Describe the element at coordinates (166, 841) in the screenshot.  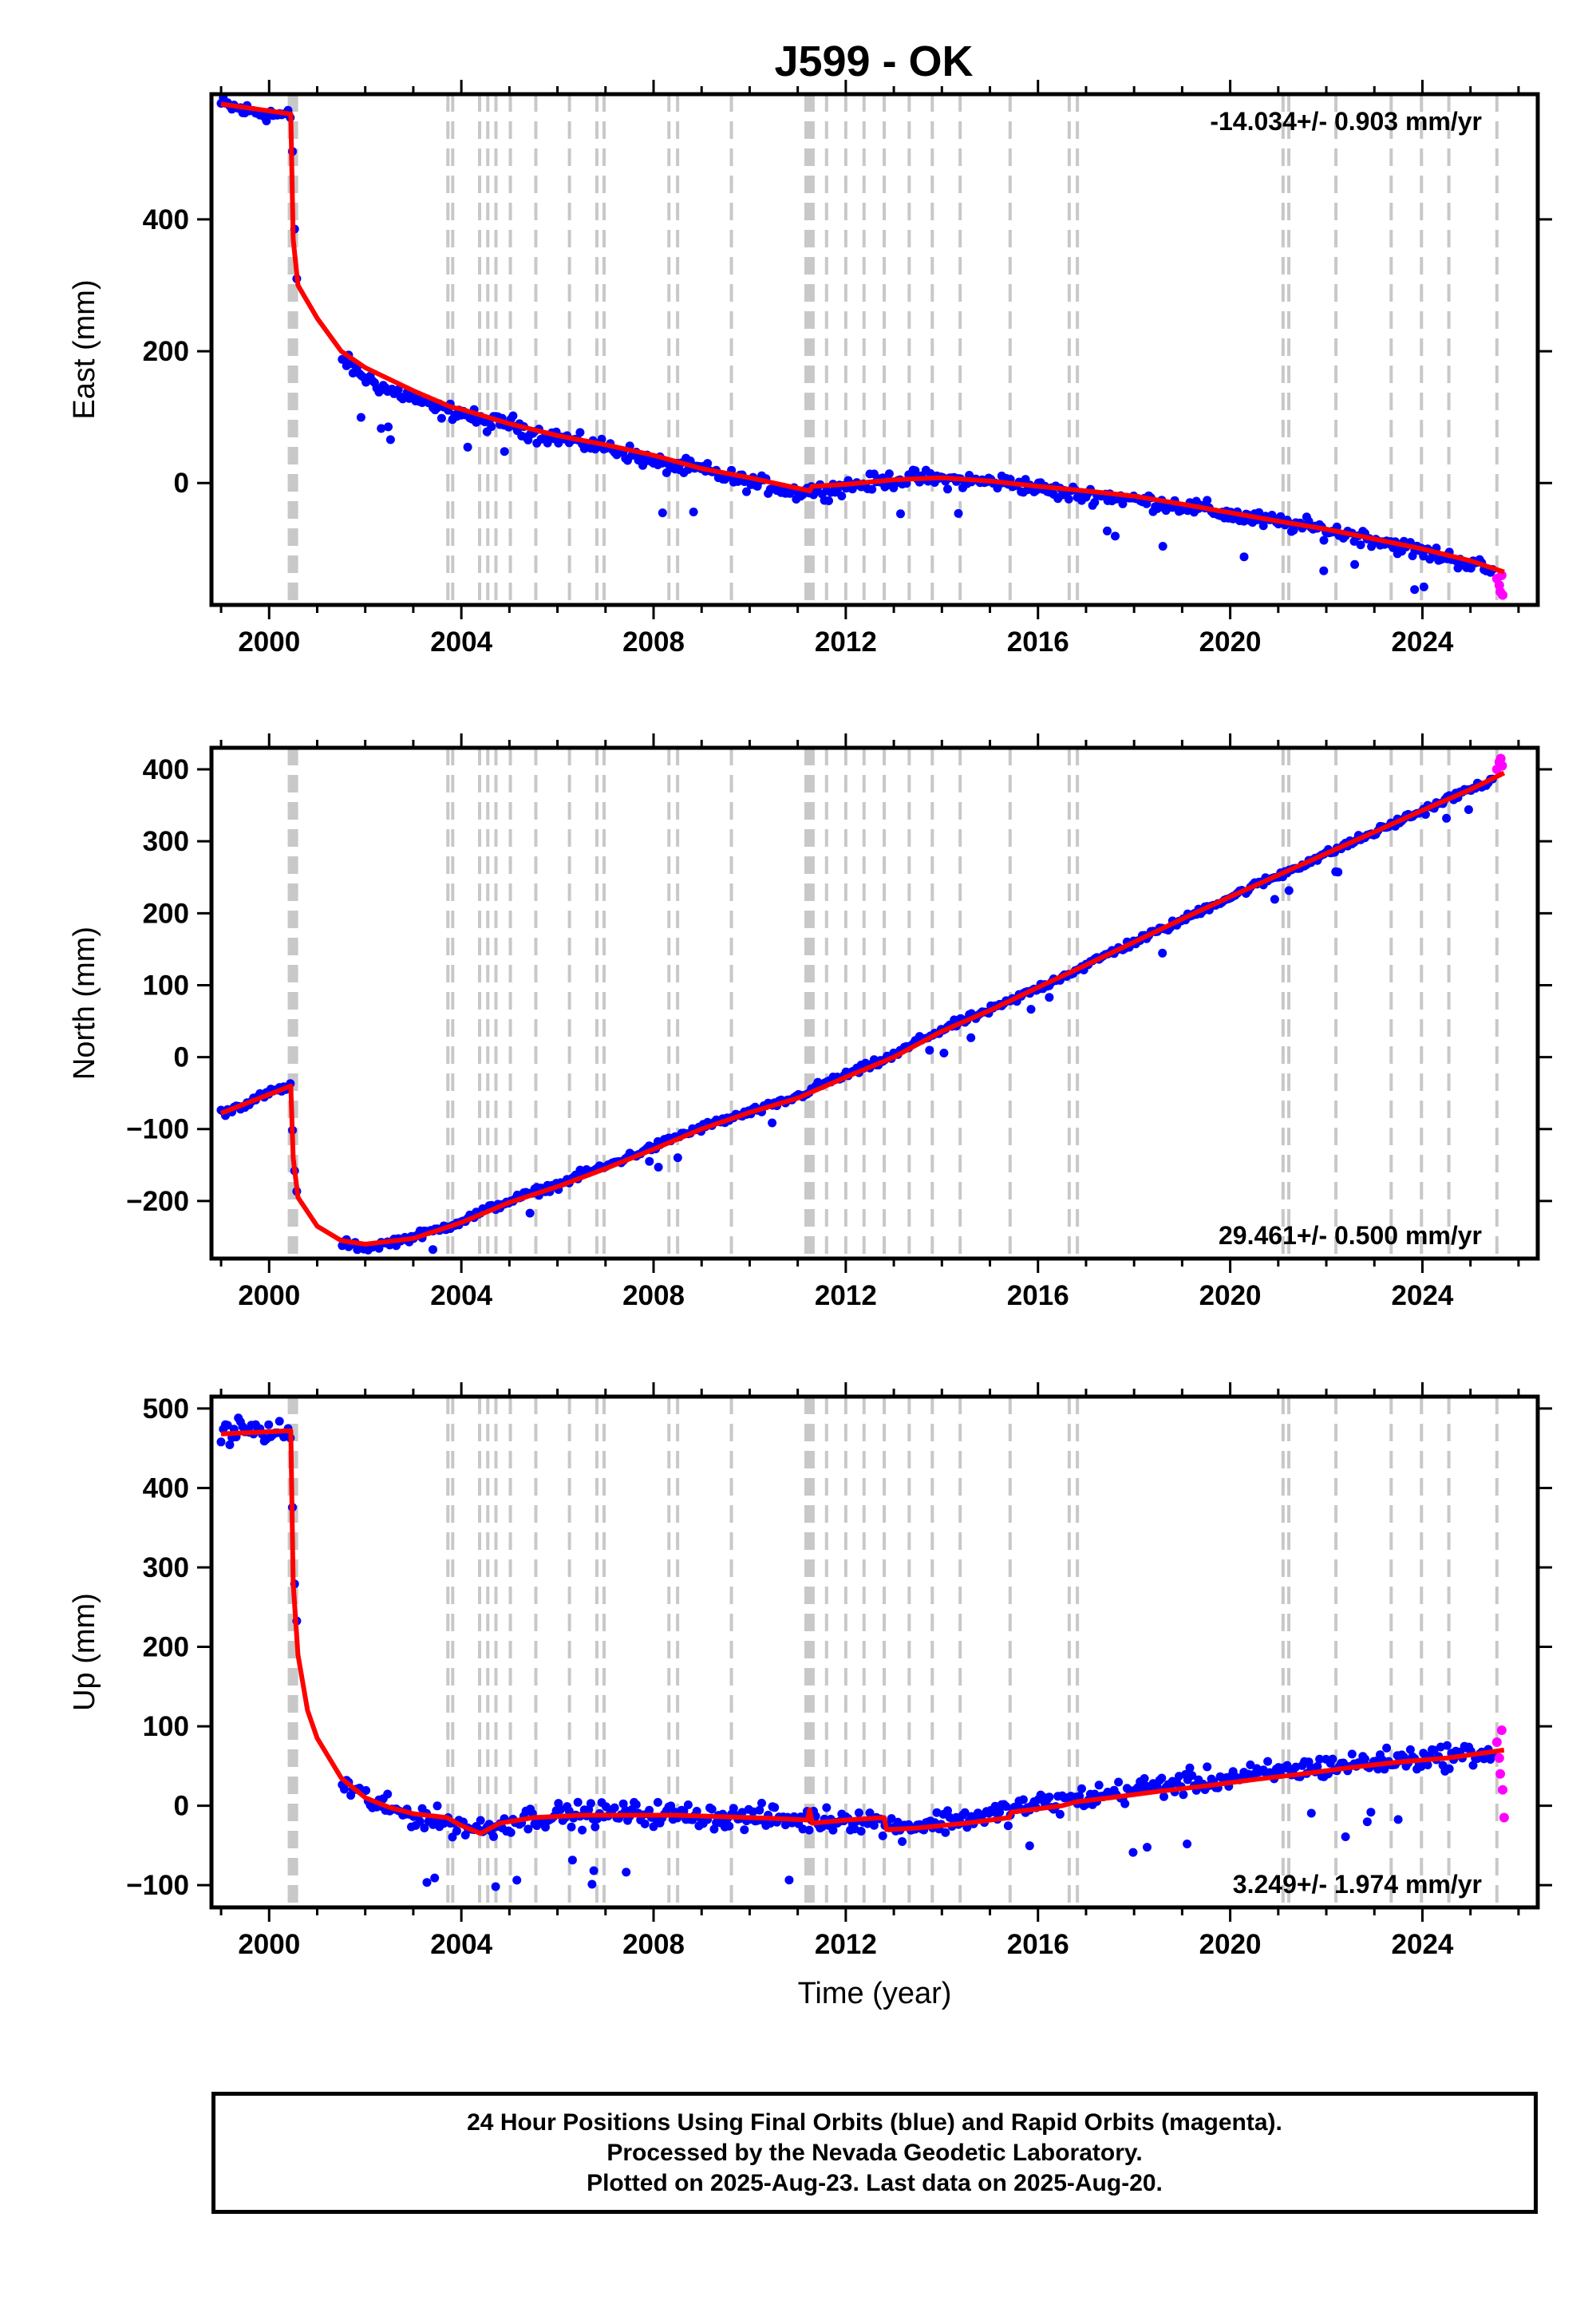
I see `north-ytick-label-5: 300` at that location.